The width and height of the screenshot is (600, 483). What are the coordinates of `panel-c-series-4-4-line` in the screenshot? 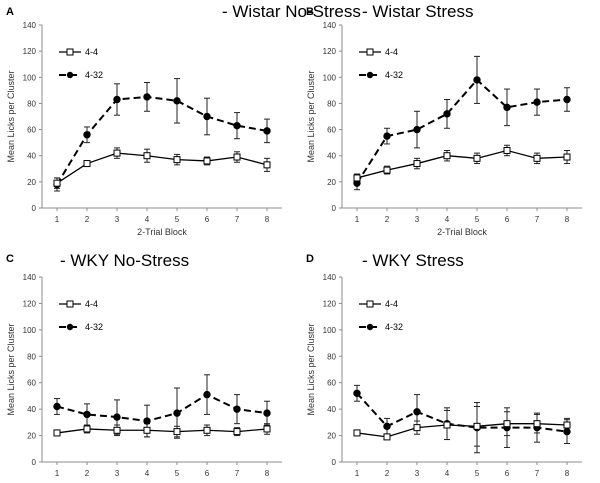 It's located at (162, 431).